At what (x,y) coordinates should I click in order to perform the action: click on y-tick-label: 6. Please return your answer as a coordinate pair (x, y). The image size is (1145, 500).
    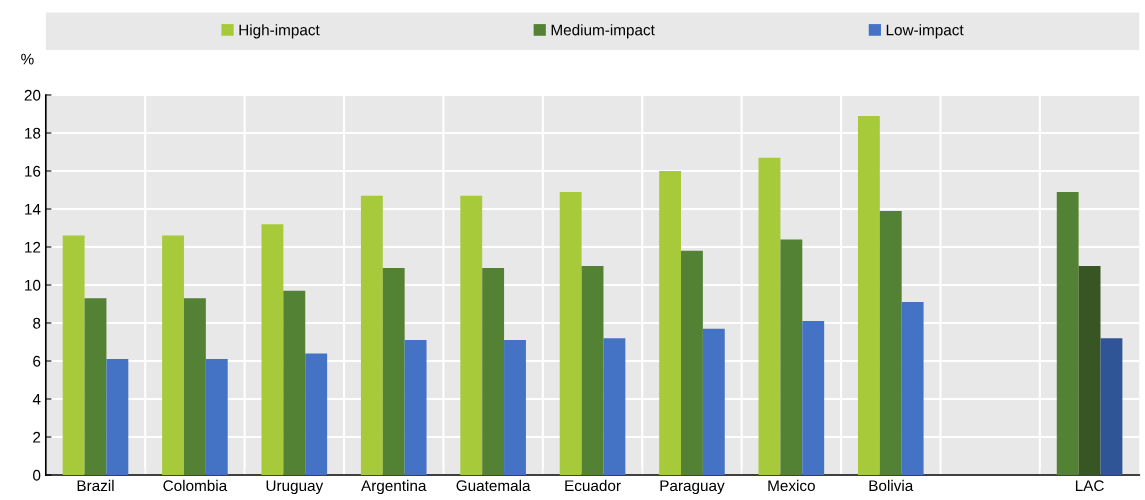
    Looking at the image, I should click on (37, 361).